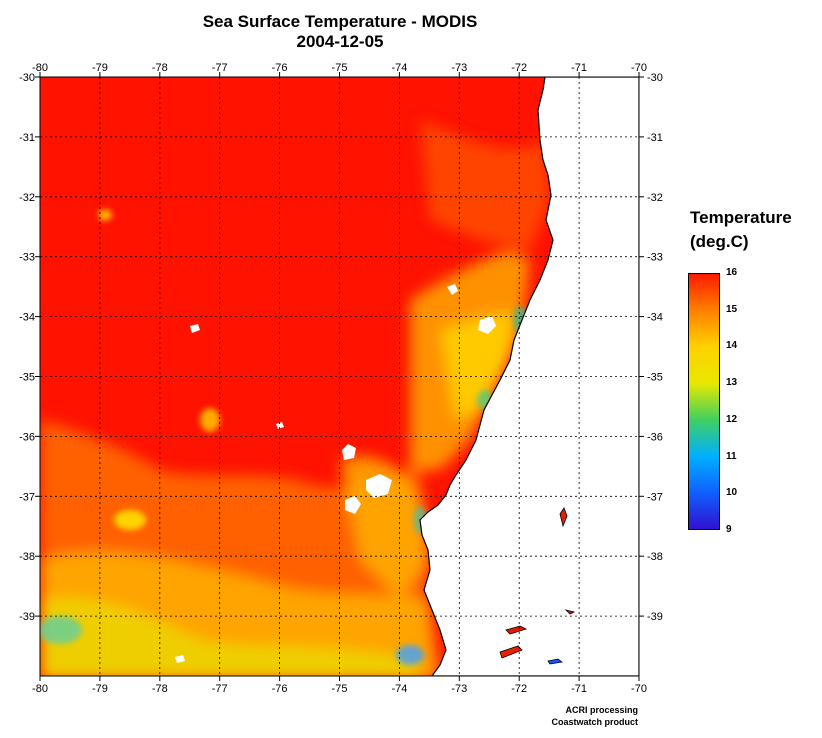 This screenshot has width=822, height=738. I want to click on legend-units: (deg.C), so click(719, 241).